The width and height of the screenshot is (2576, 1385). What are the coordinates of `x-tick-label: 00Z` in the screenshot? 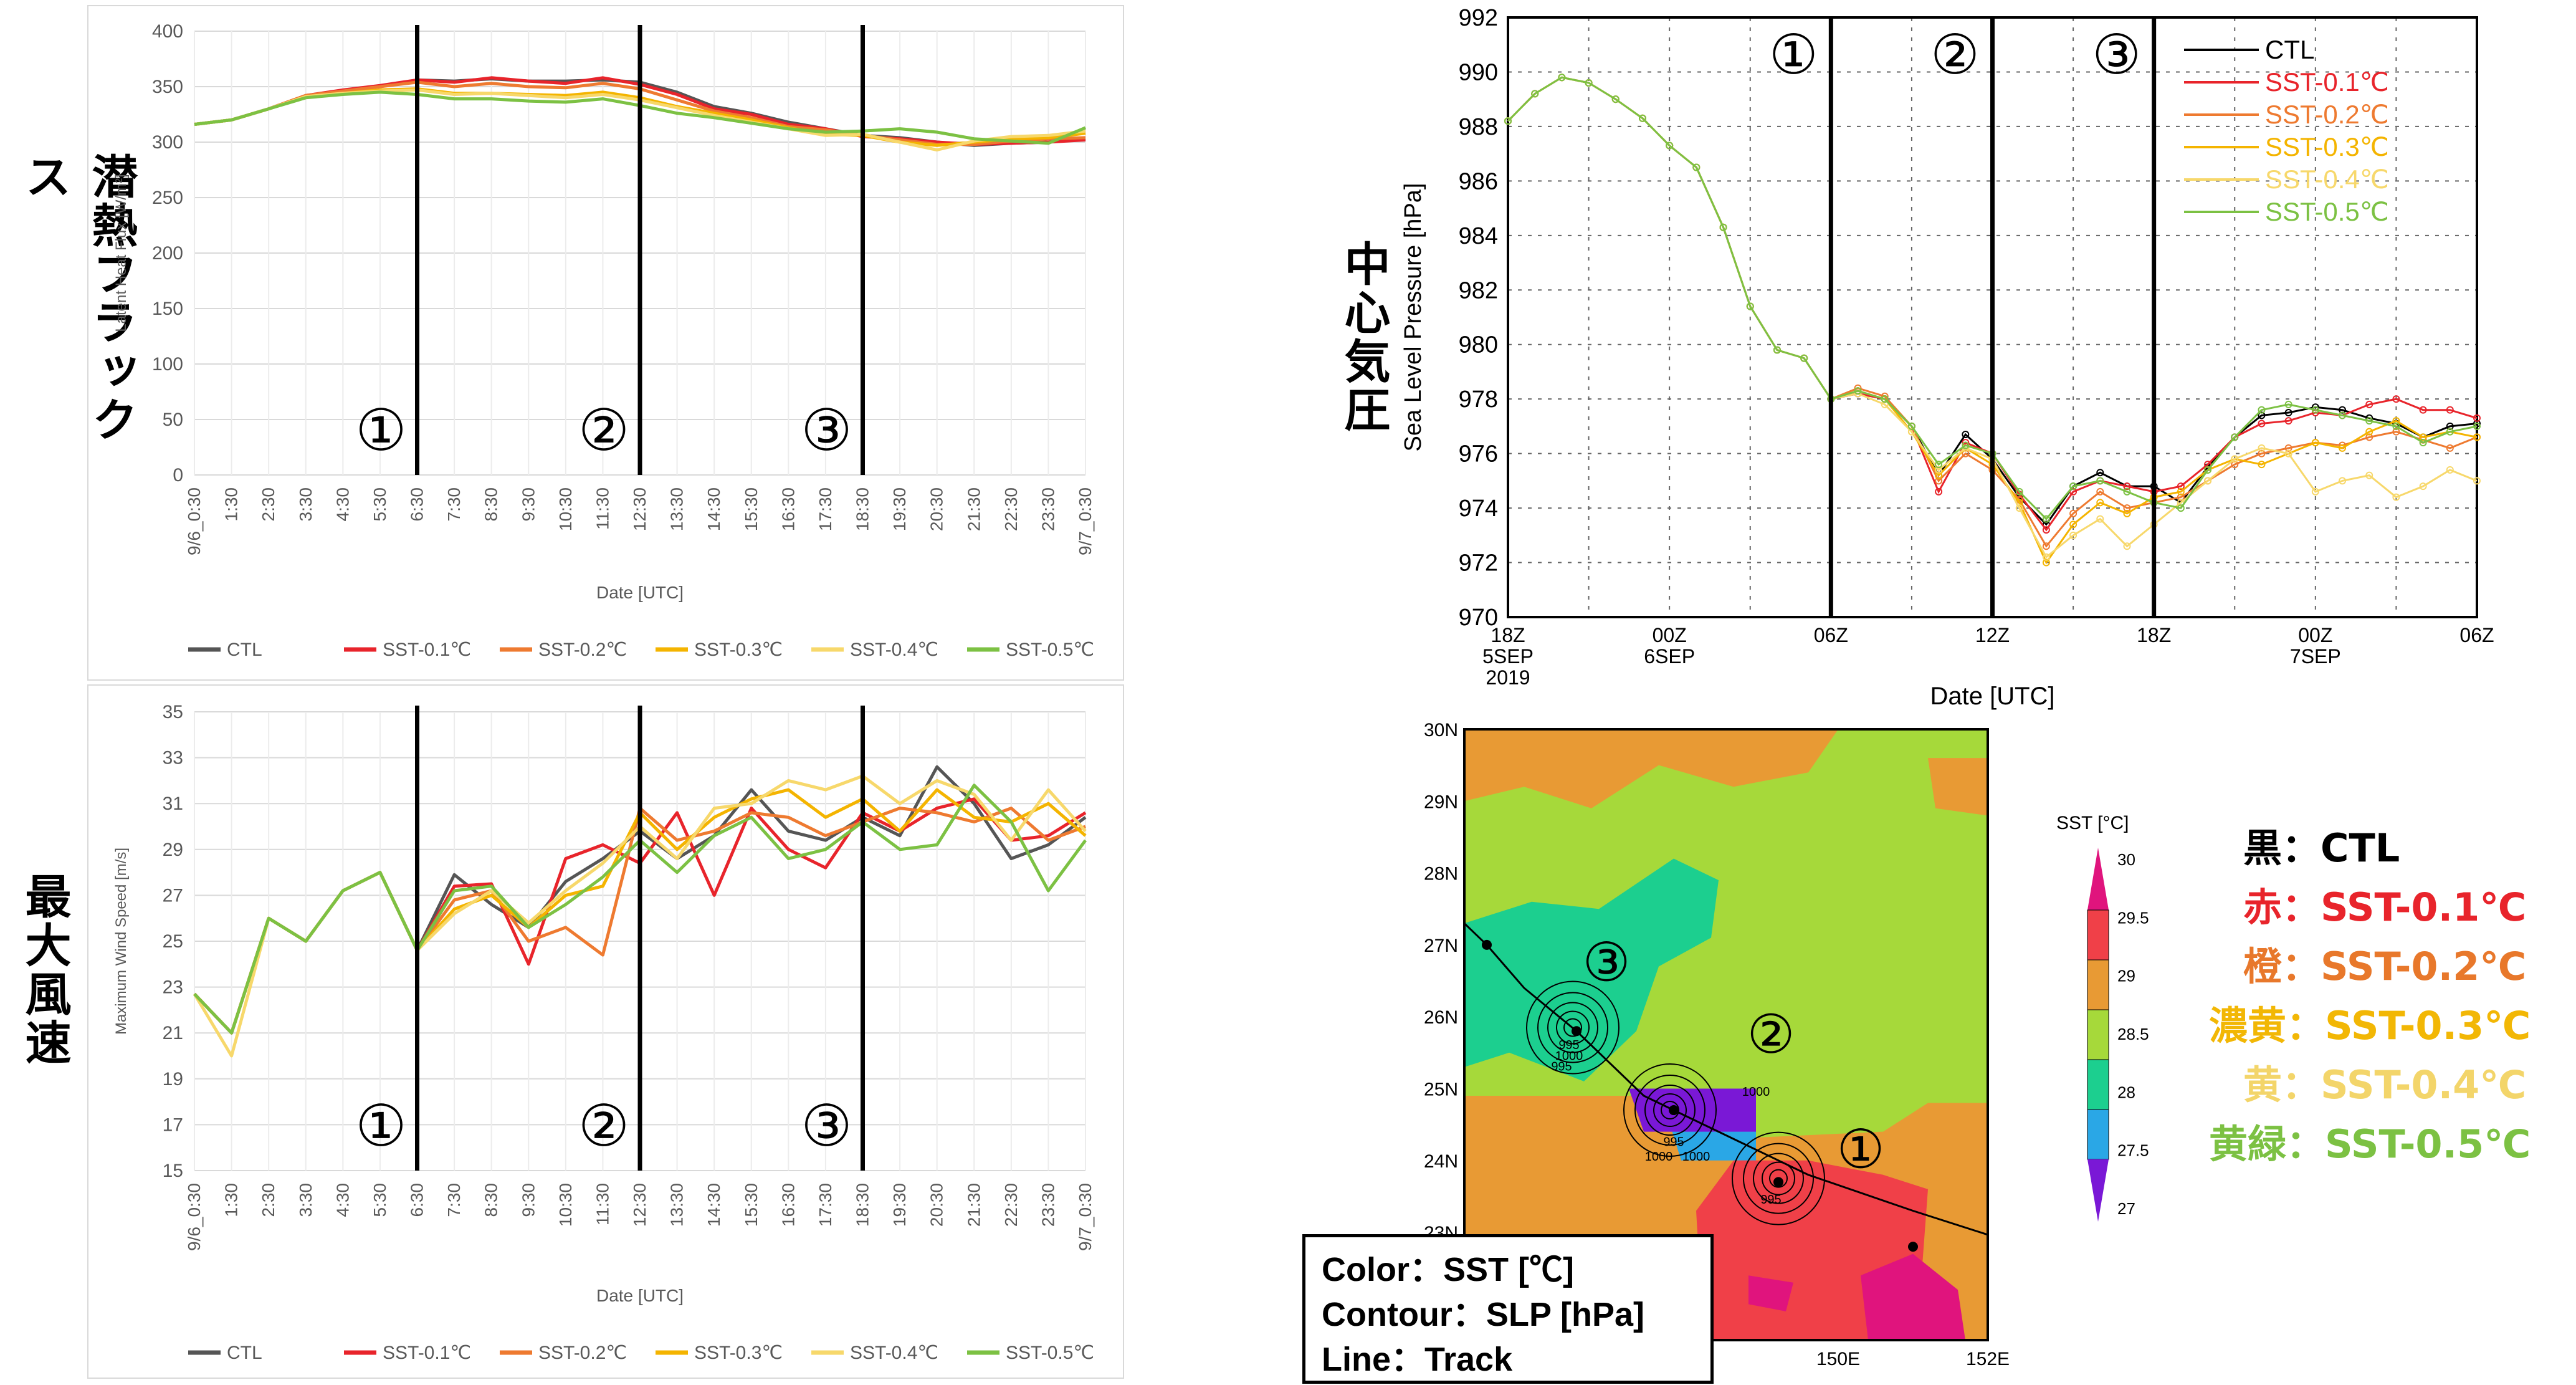 It's located at (2315, 635).